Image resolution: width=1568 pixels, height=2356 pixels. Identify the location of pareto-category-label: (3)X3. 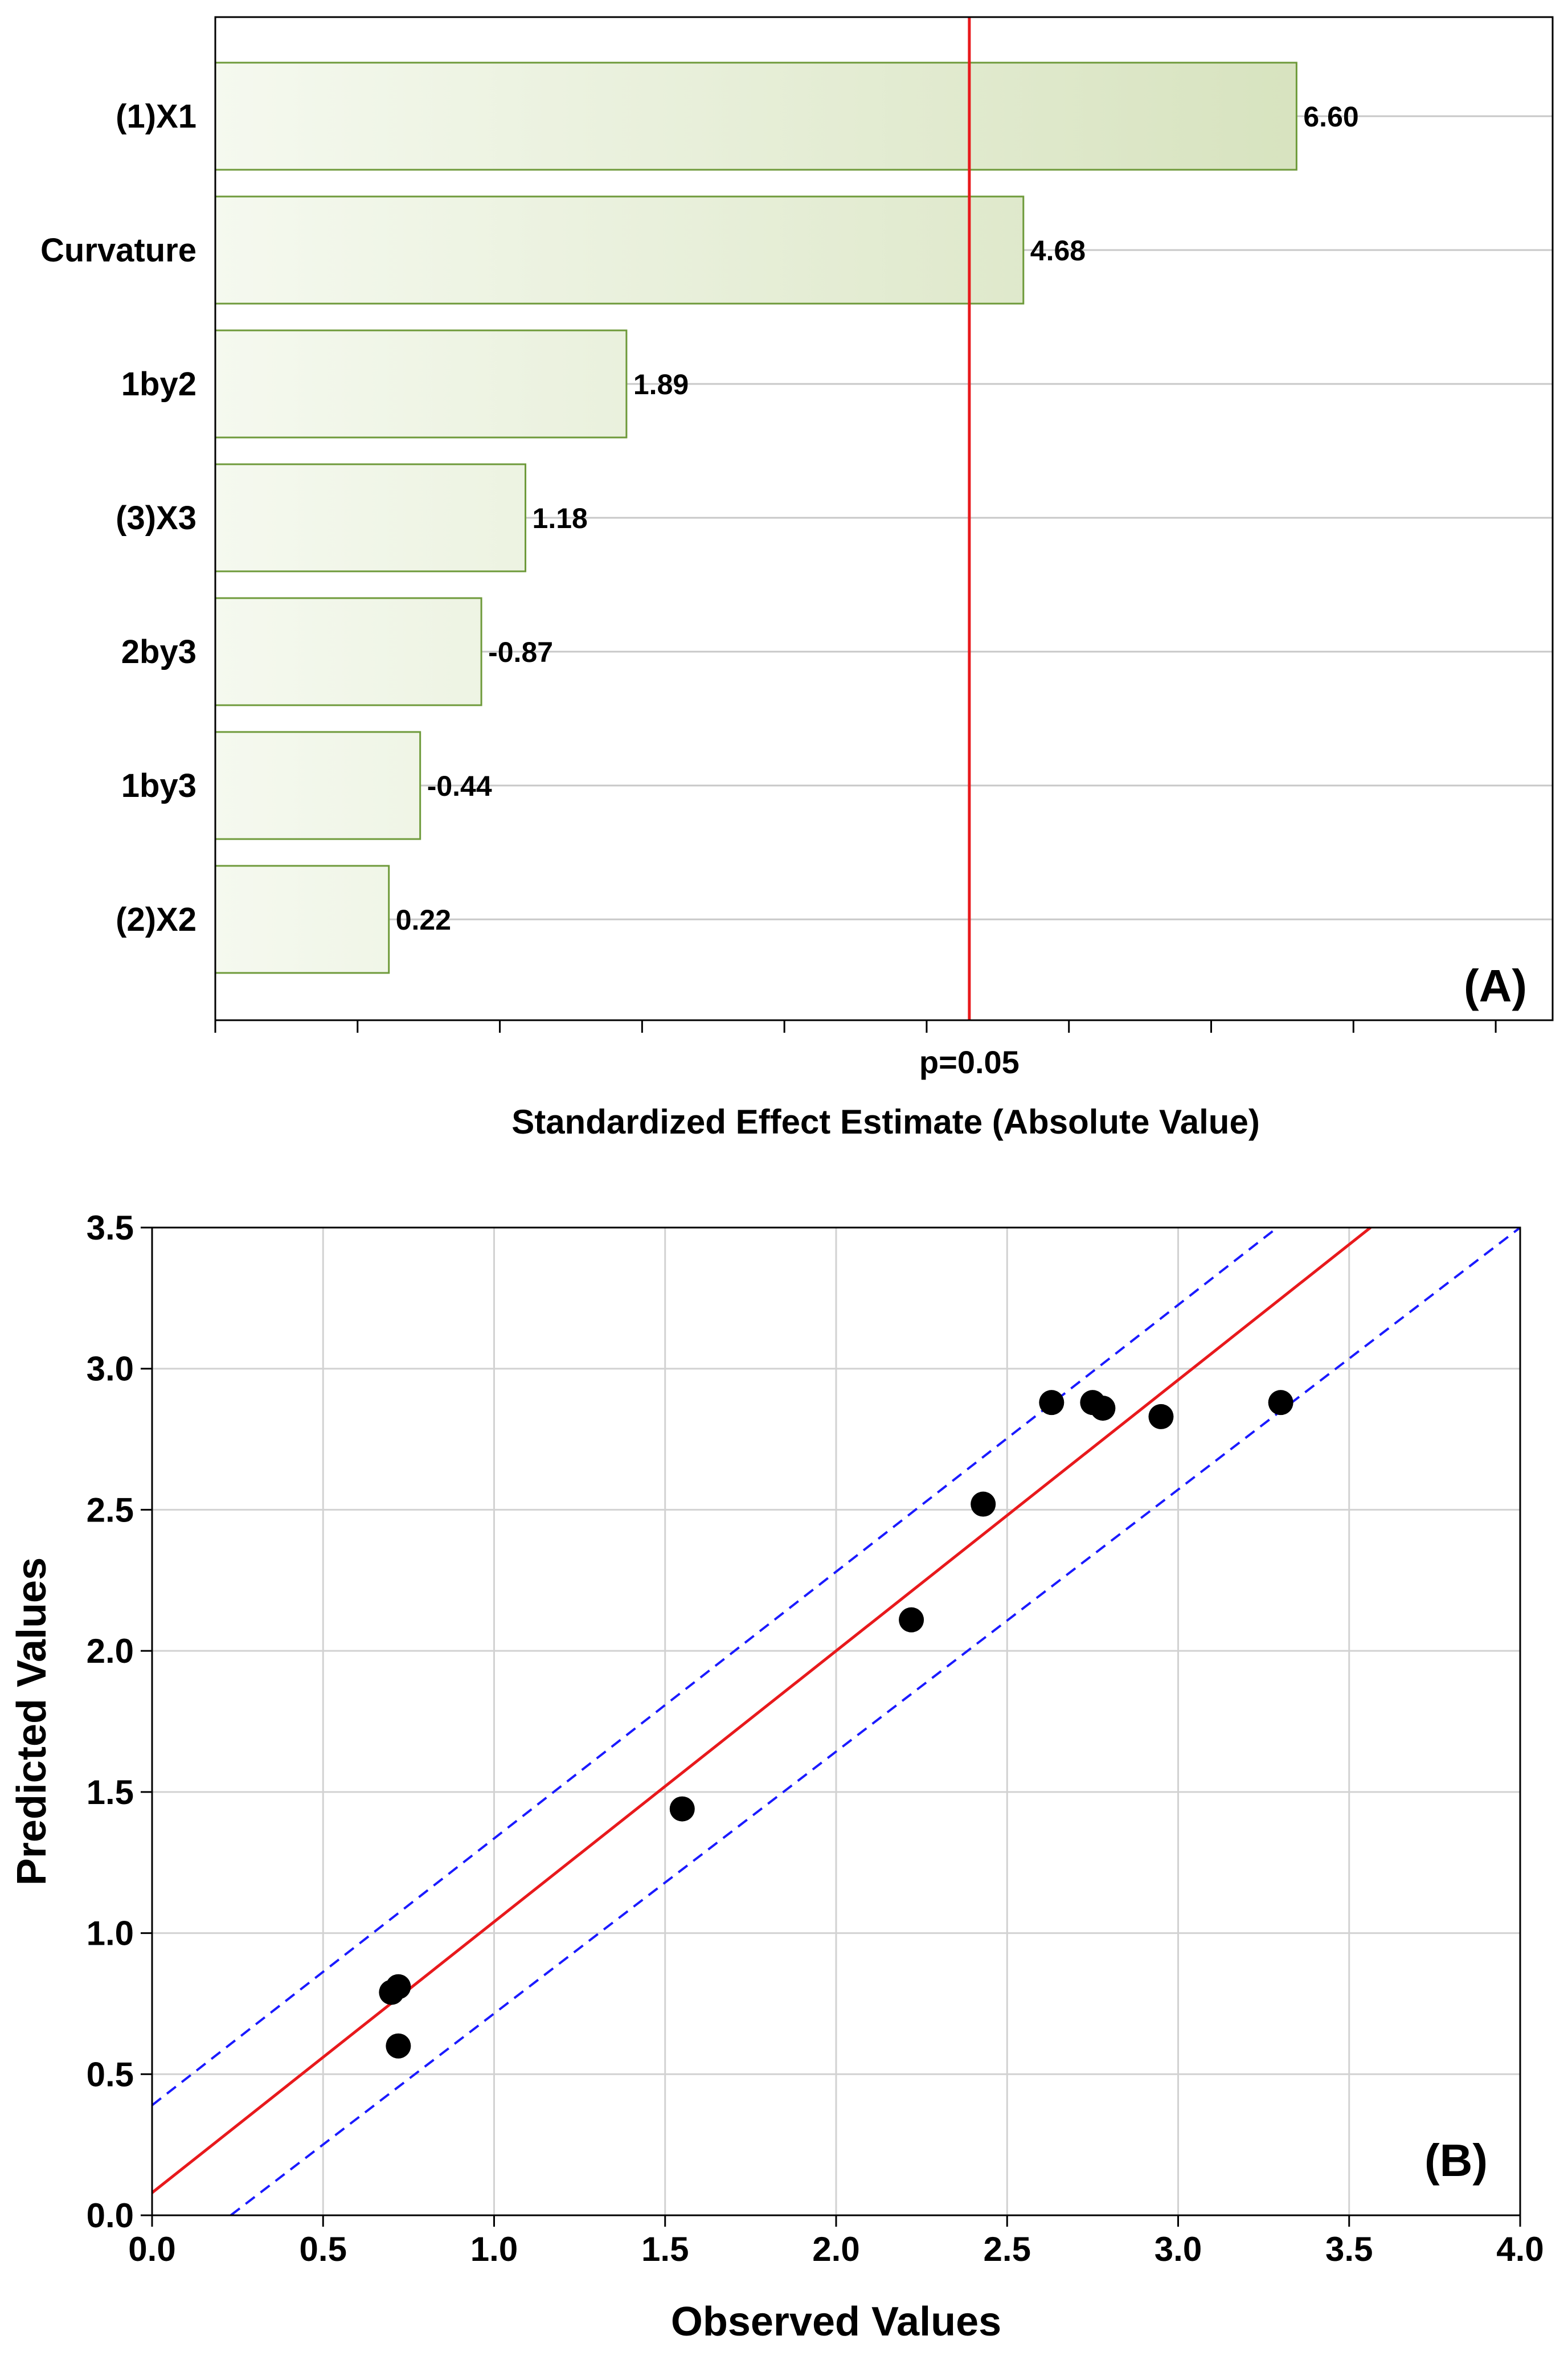
(156, 518).